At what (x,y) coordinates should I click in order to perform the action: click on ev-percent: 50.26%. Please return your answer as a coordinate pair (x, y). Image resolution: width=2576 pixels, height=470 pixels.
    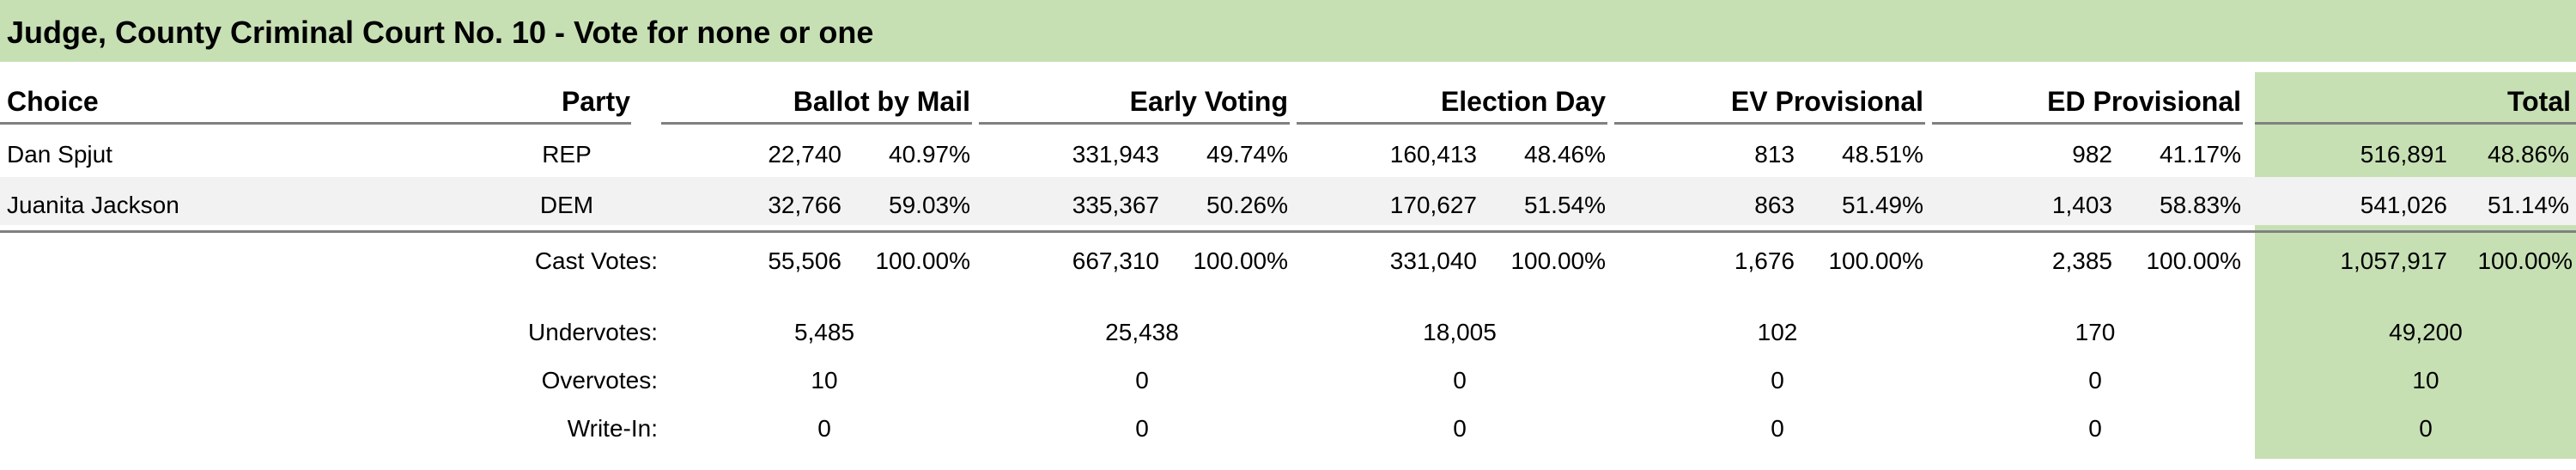
    Looking at the image, I should click on (1247, 205).